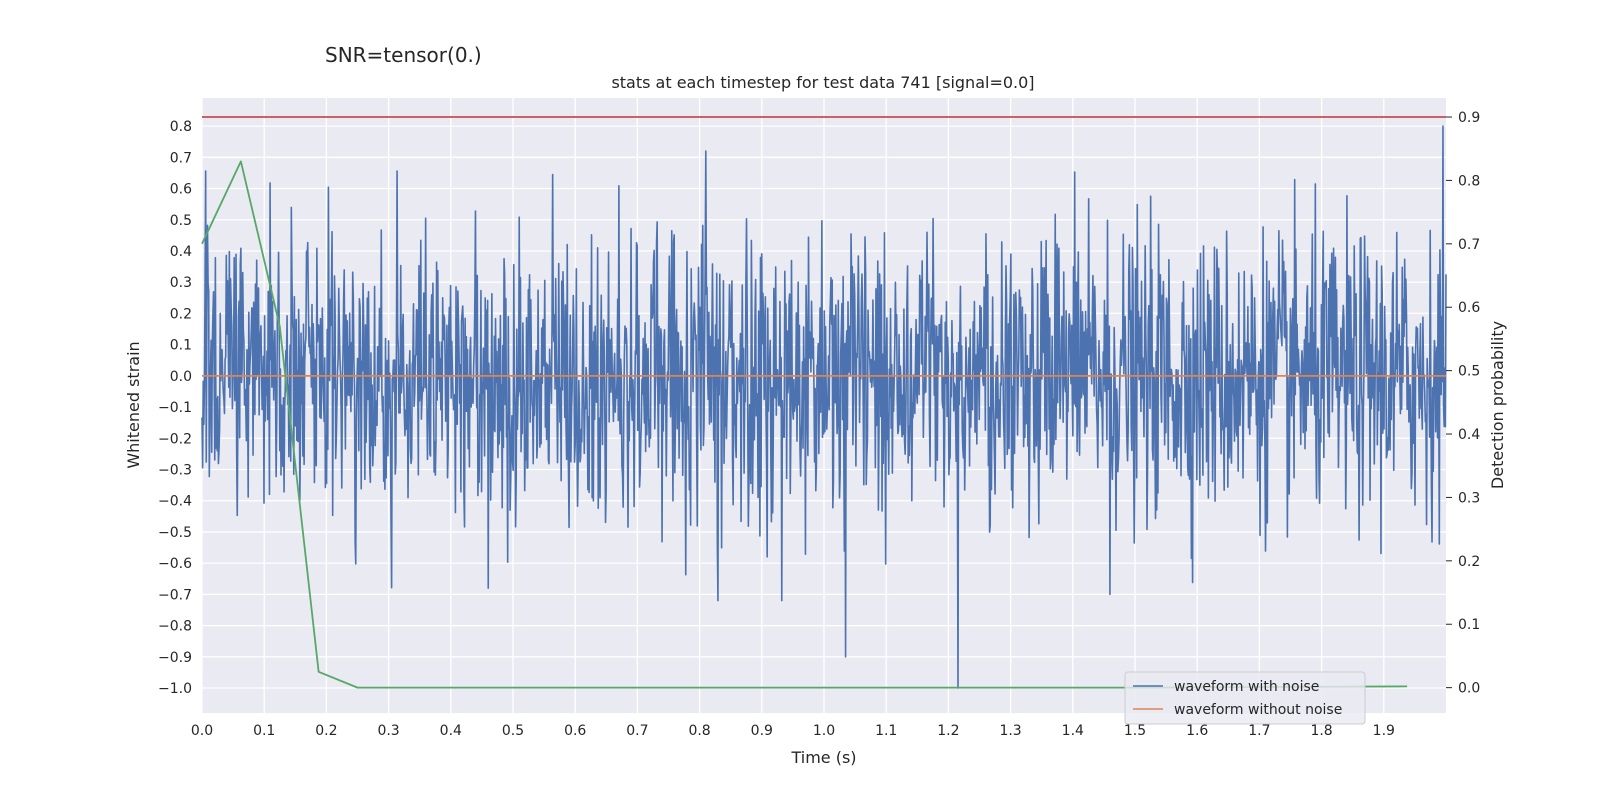  What do you see at coordinates (181, 283) in the screenshot?
I see `y-tick-label: 0.3` at bounding box center [181, 283].